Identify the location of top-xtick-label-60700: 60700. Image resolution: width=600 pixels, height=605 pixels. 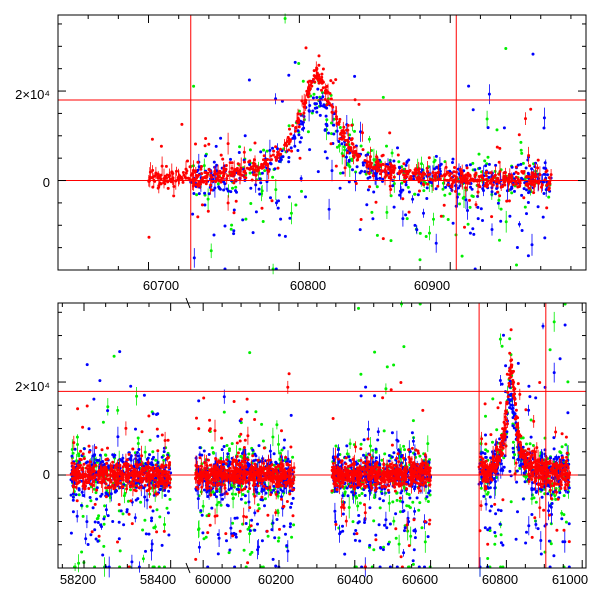
(161, 285).